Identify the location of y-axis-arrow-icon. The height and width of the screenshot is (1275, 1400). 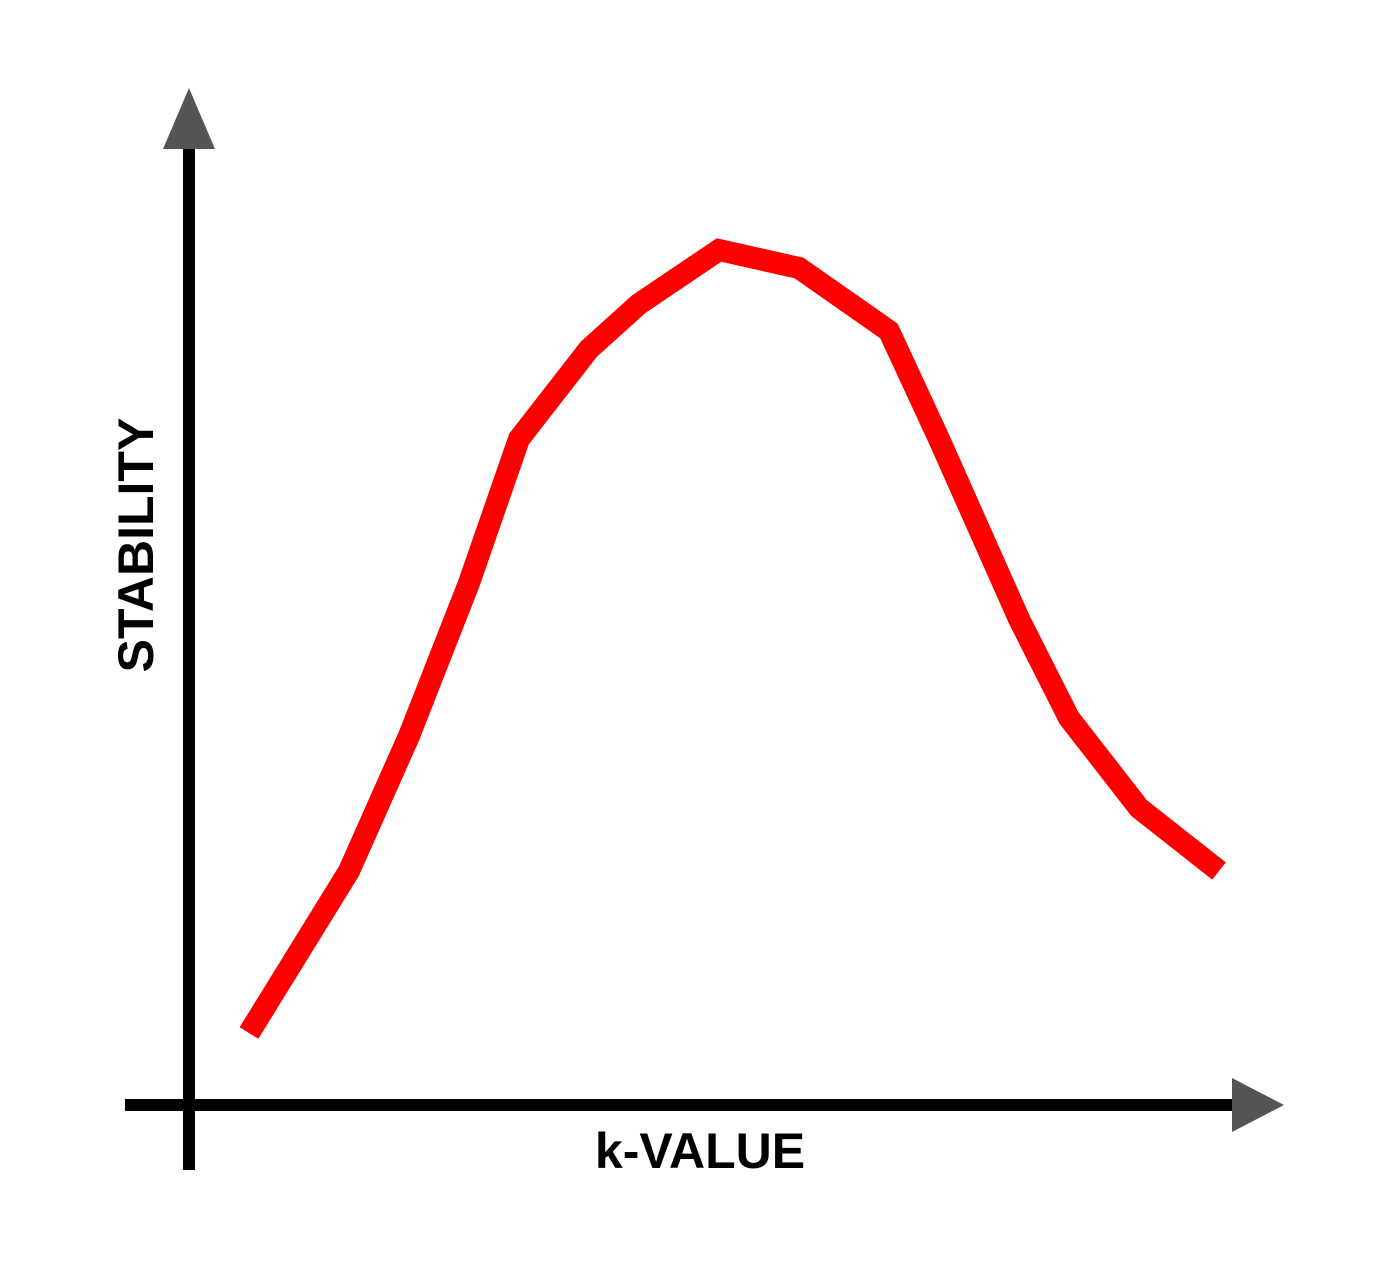
(189, 118).